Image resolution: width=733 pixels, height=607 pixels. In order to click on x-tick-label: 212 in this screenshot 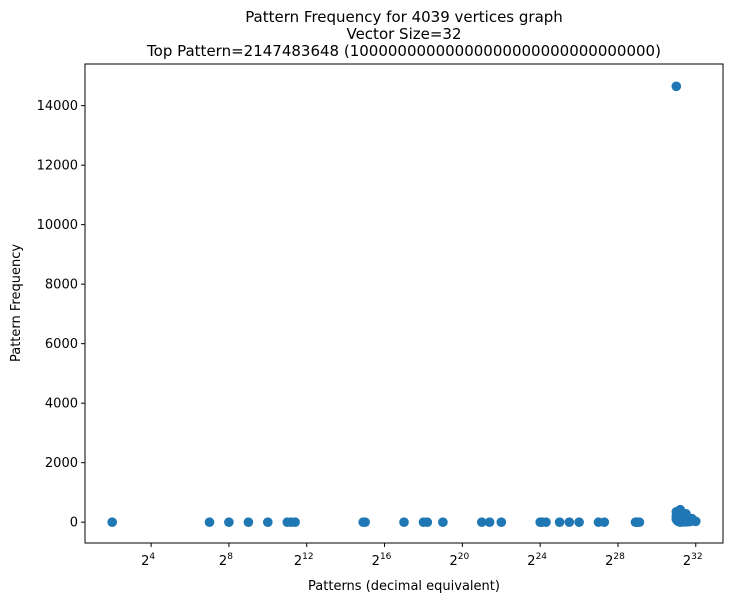, I will do `click(304, 560)`.